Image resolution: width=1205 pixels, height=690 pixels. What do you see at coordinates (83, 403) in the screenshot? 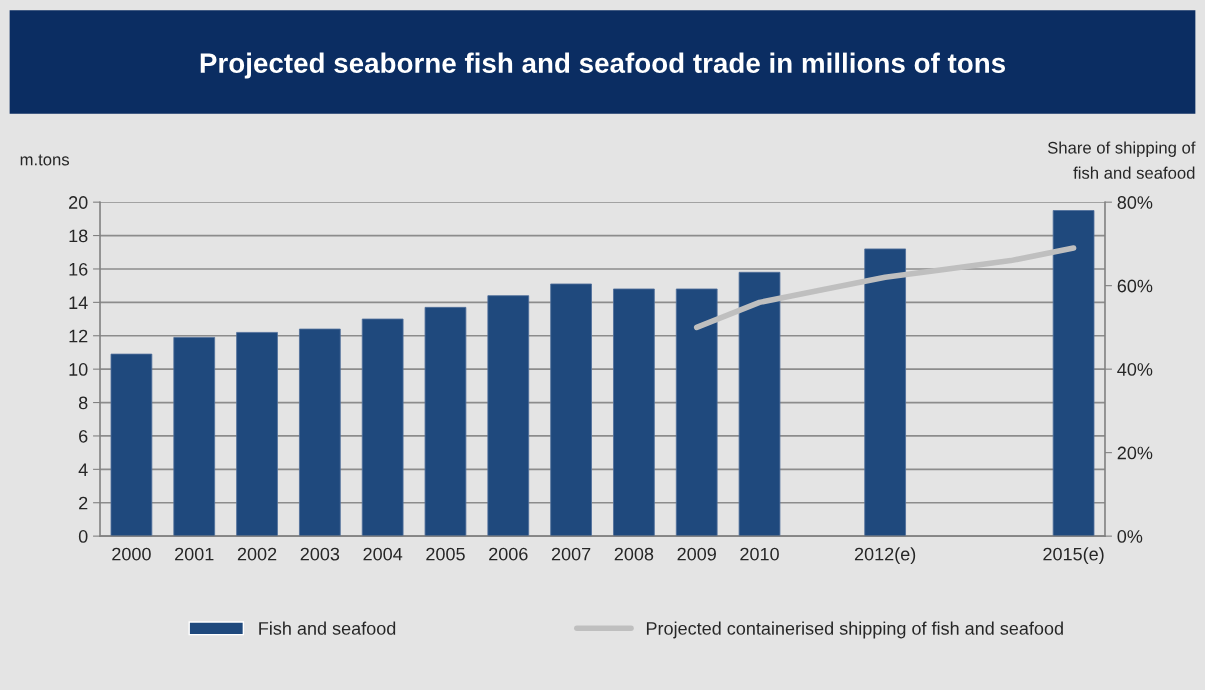
I see `y-tick-label: 8` at bounding box center [83, 403].